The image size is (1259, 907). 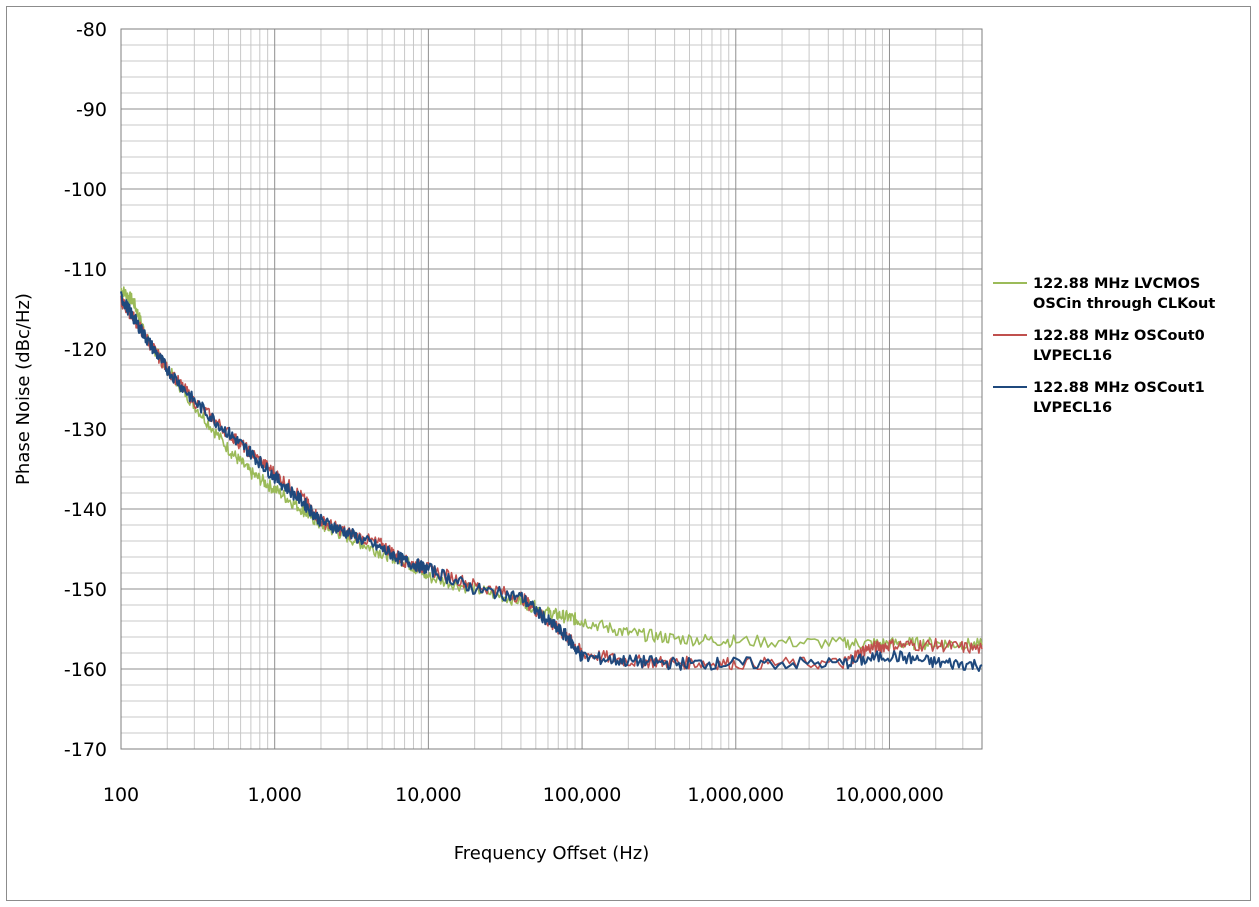 I want to click on legend-label-1: 122.88 MHz LVCMOS, so click(x=1116, y=284).